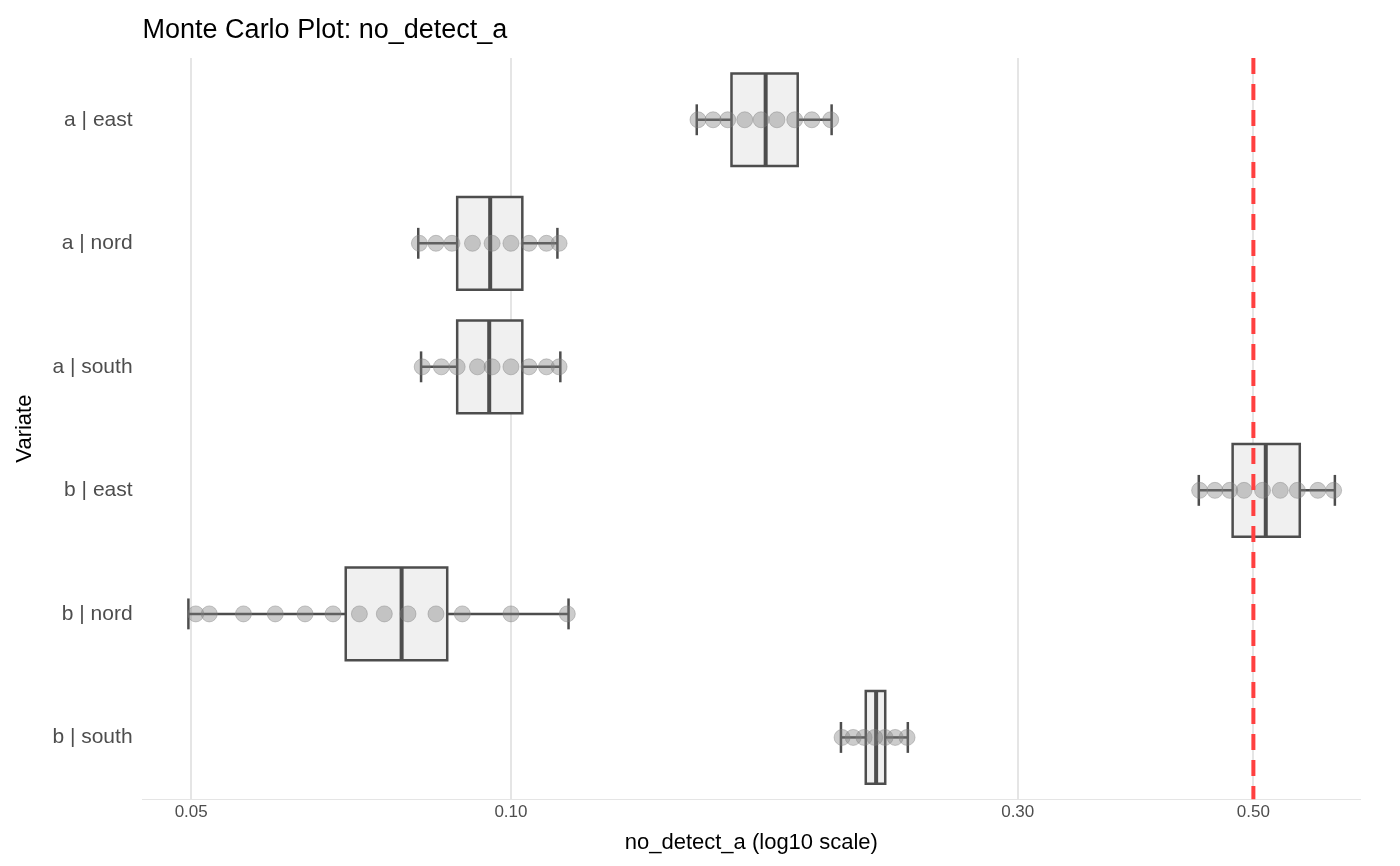 This screenshot has width=1400, height=866. I want to click on y-tick-label: a | nord, so click(97, 242).